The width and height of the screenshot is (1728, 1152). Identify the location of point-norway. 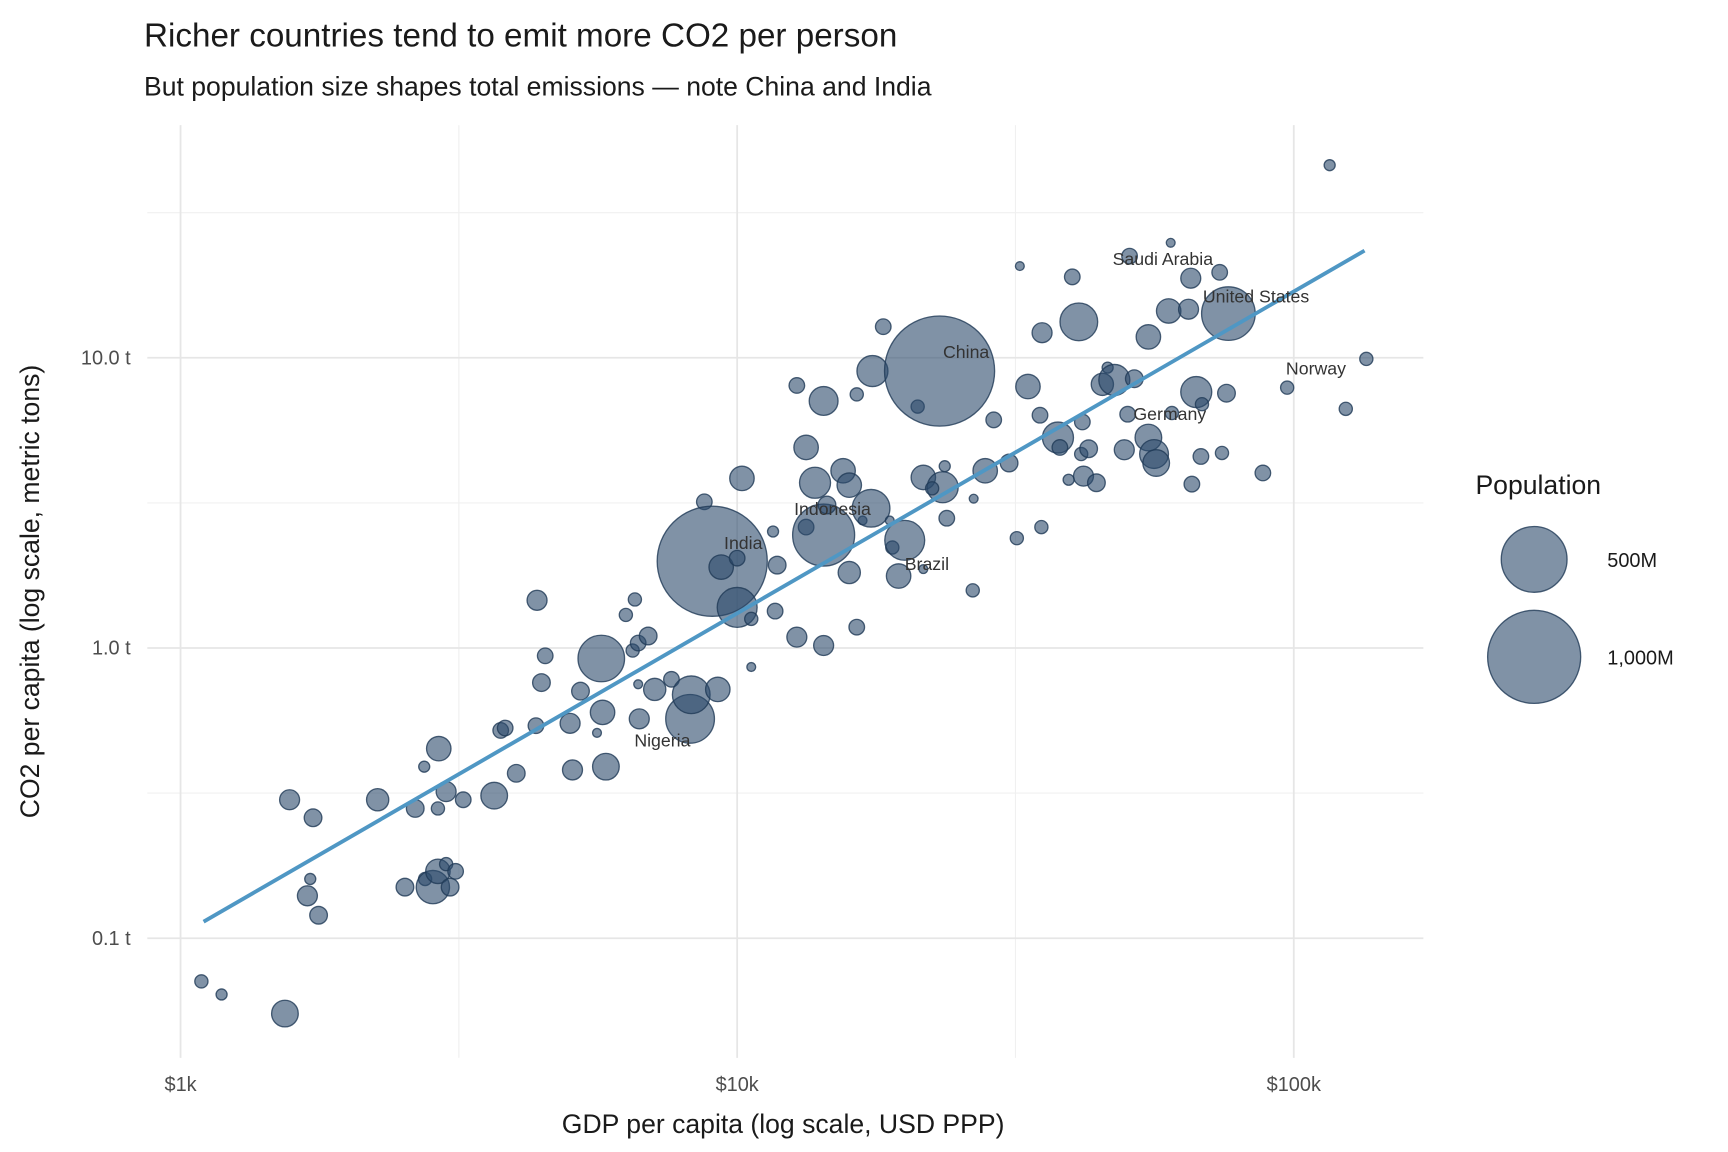
(1287, 387).